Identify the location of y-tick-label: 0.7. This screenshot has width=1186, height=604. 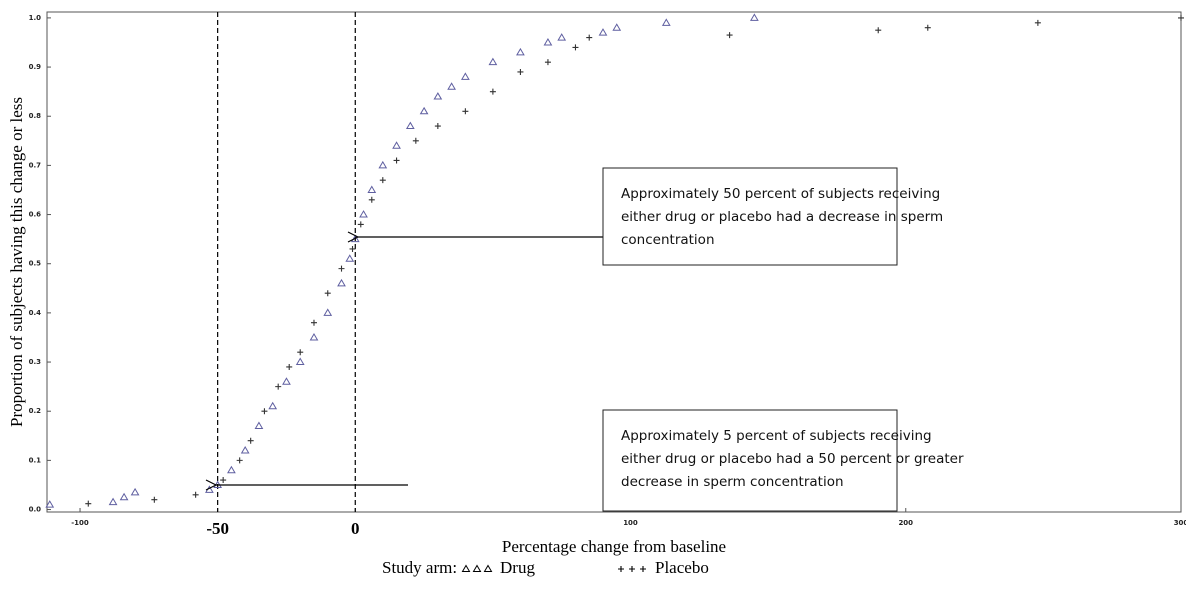
(35, 165).